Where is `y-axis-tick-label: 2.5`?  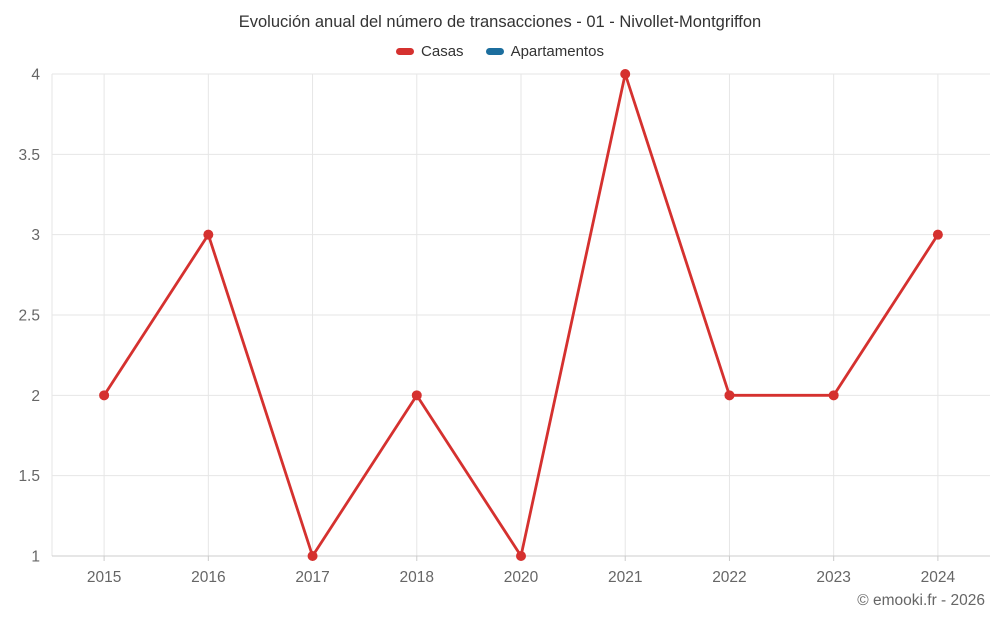 y-axis-tick-label: 2.5 is located at coordinates (29, 316).